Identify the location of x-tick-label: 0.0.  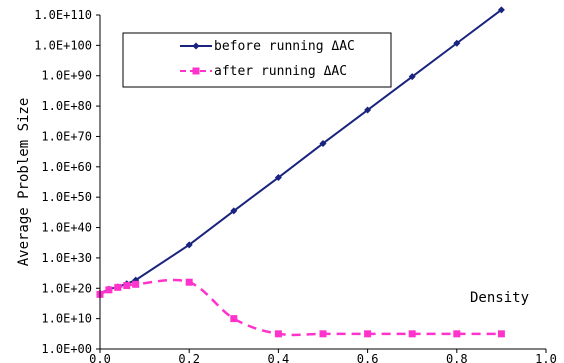
(100, 357).